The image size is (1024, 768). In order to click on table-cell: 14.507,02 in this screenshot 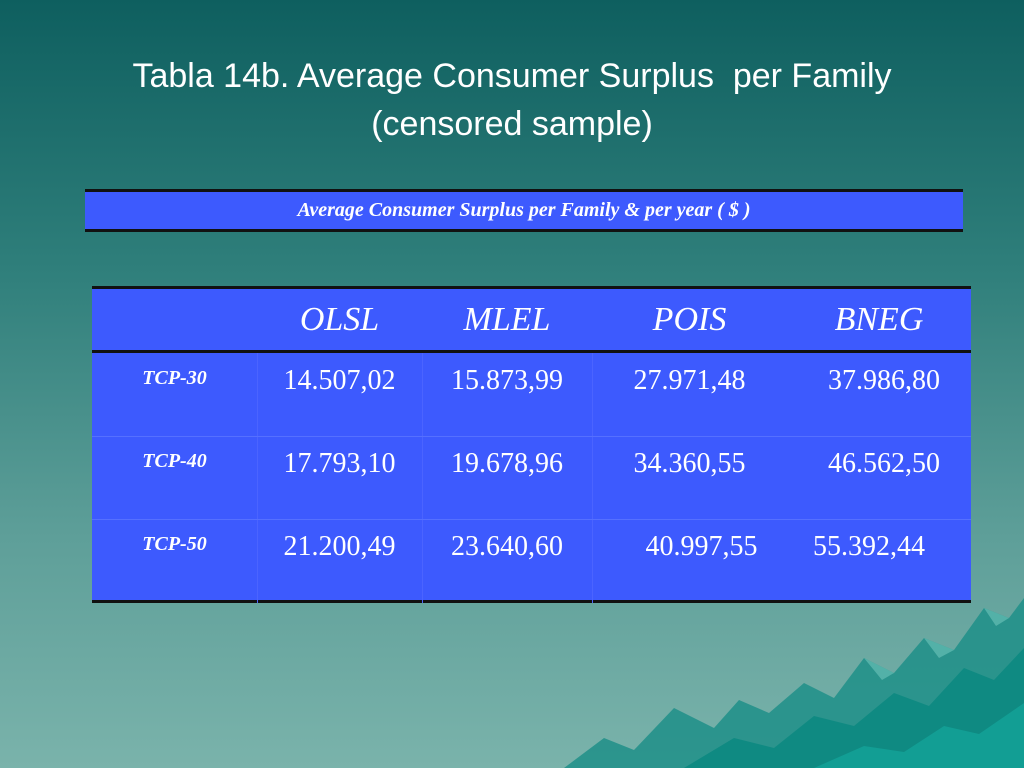, I will do `click(339, 380)`.